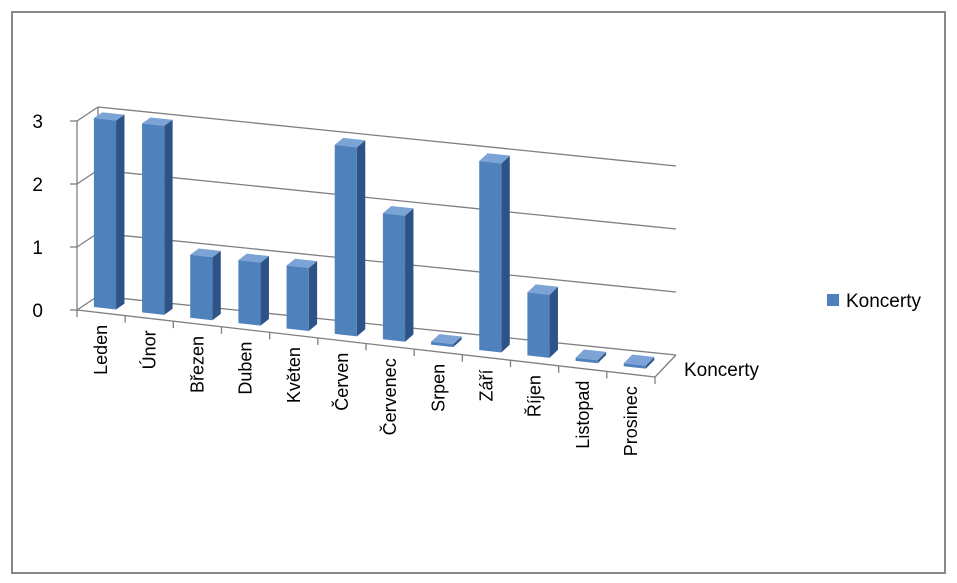 This screenshot has height=583, width=957. Describe the element at coordinates (486, 385) in the screenshot. I see `x-tick-label: Září` at that location.